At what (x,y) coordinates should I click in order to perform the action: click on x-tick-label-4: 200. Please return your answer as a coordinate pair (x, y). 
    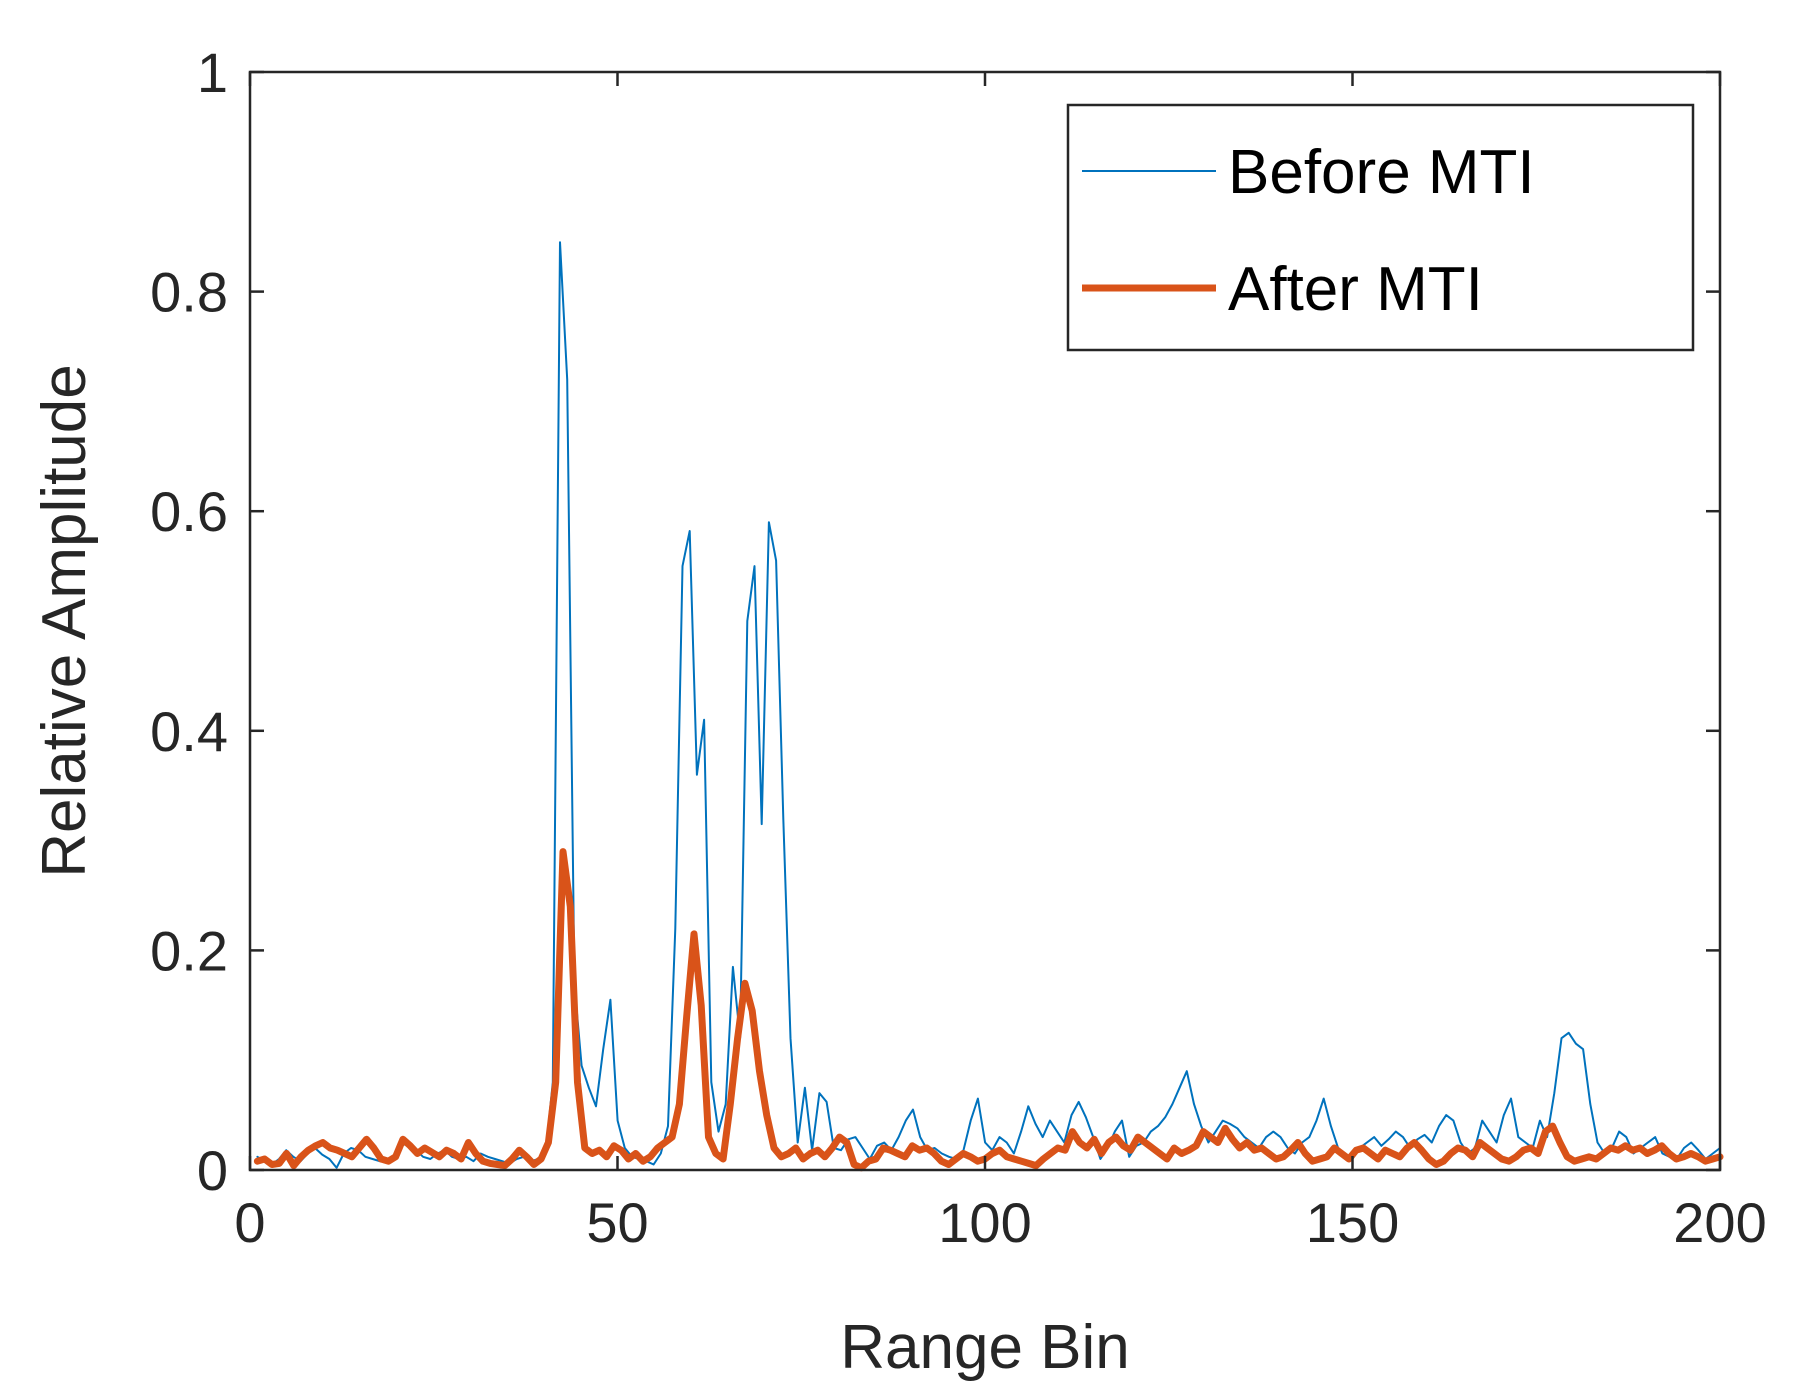
    Looking at the image, I should click on (1719, 1222).